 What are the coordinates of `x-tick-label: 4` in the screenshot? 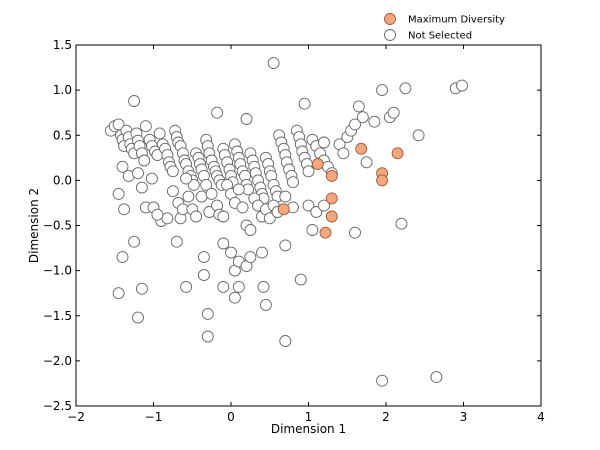 It's located at (541, 417).